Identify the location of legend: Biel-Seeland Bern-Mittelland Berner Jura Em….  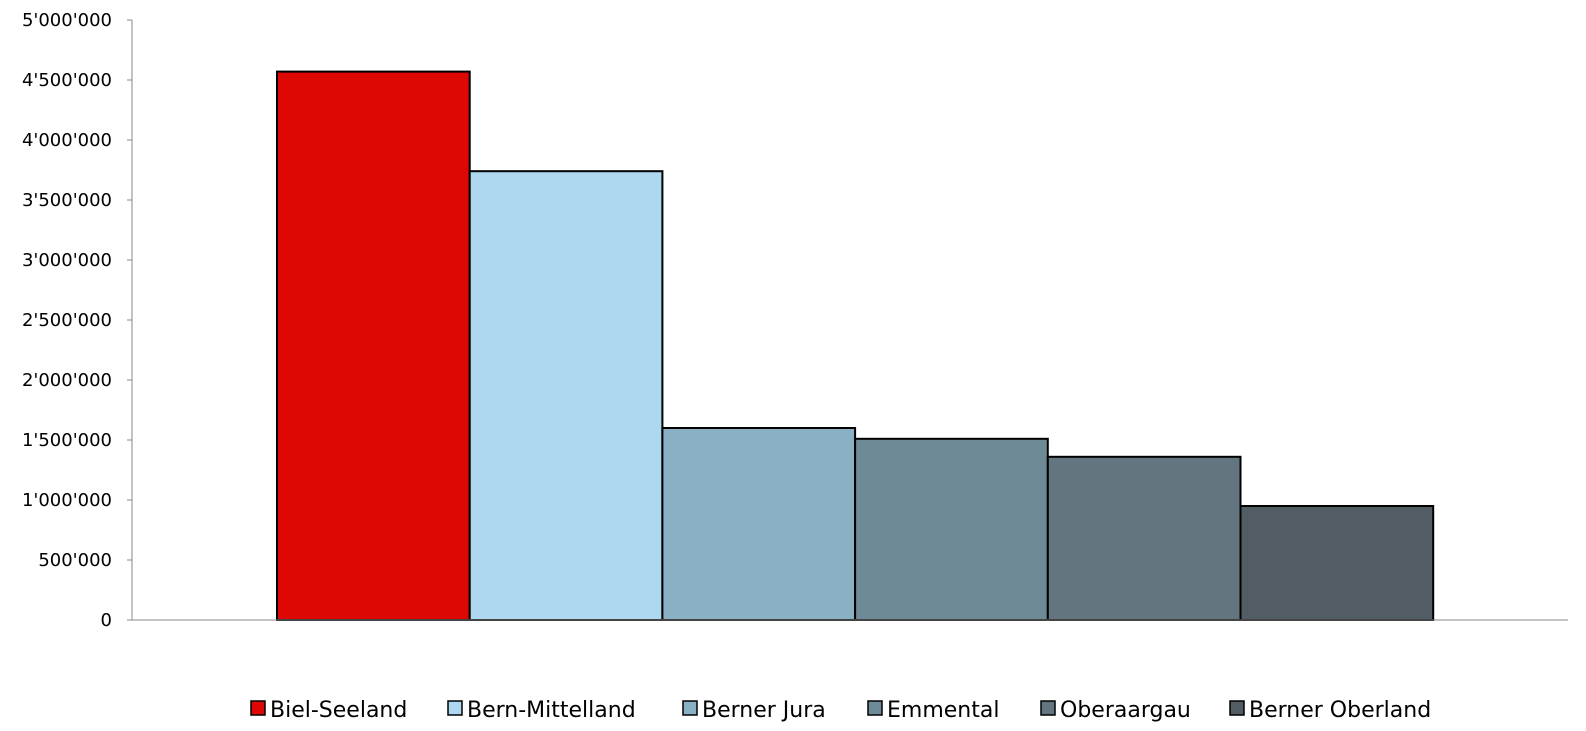
(840, 710).